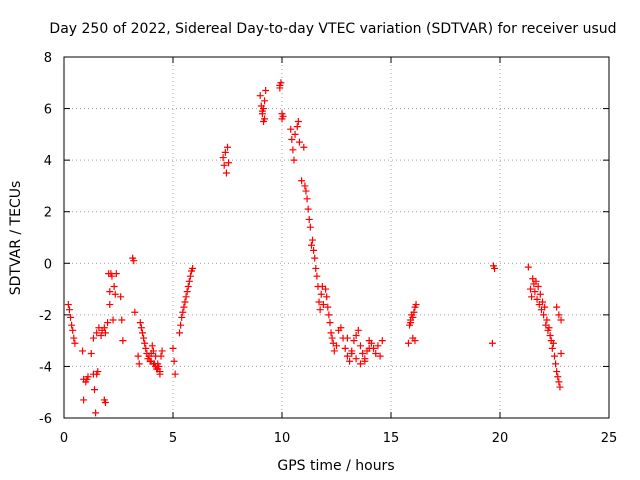 Image resolution: width=640 pixels, height=480 pixels. I want to click on y-tick-label: 4, so click(48, 161).